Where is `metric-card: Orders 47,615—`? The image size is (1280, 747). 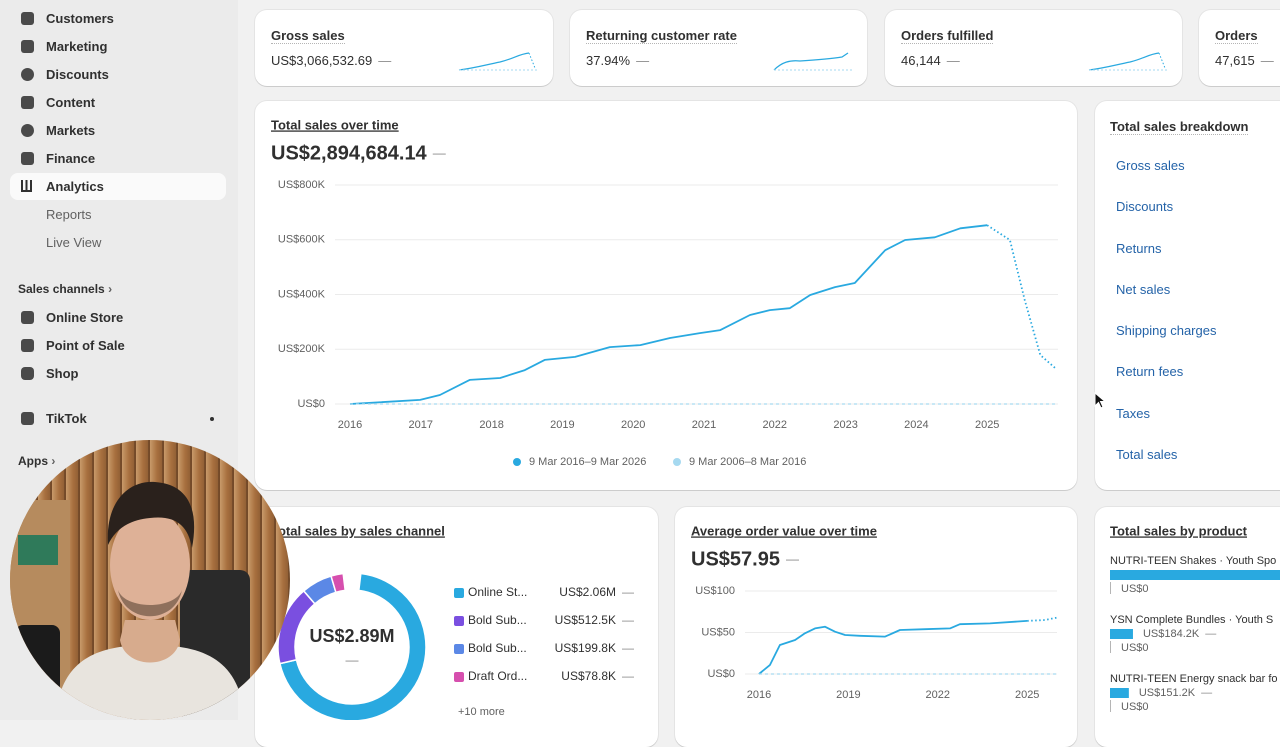 metric-card: Orders 47,615— is located at coordinates (1239, 48).